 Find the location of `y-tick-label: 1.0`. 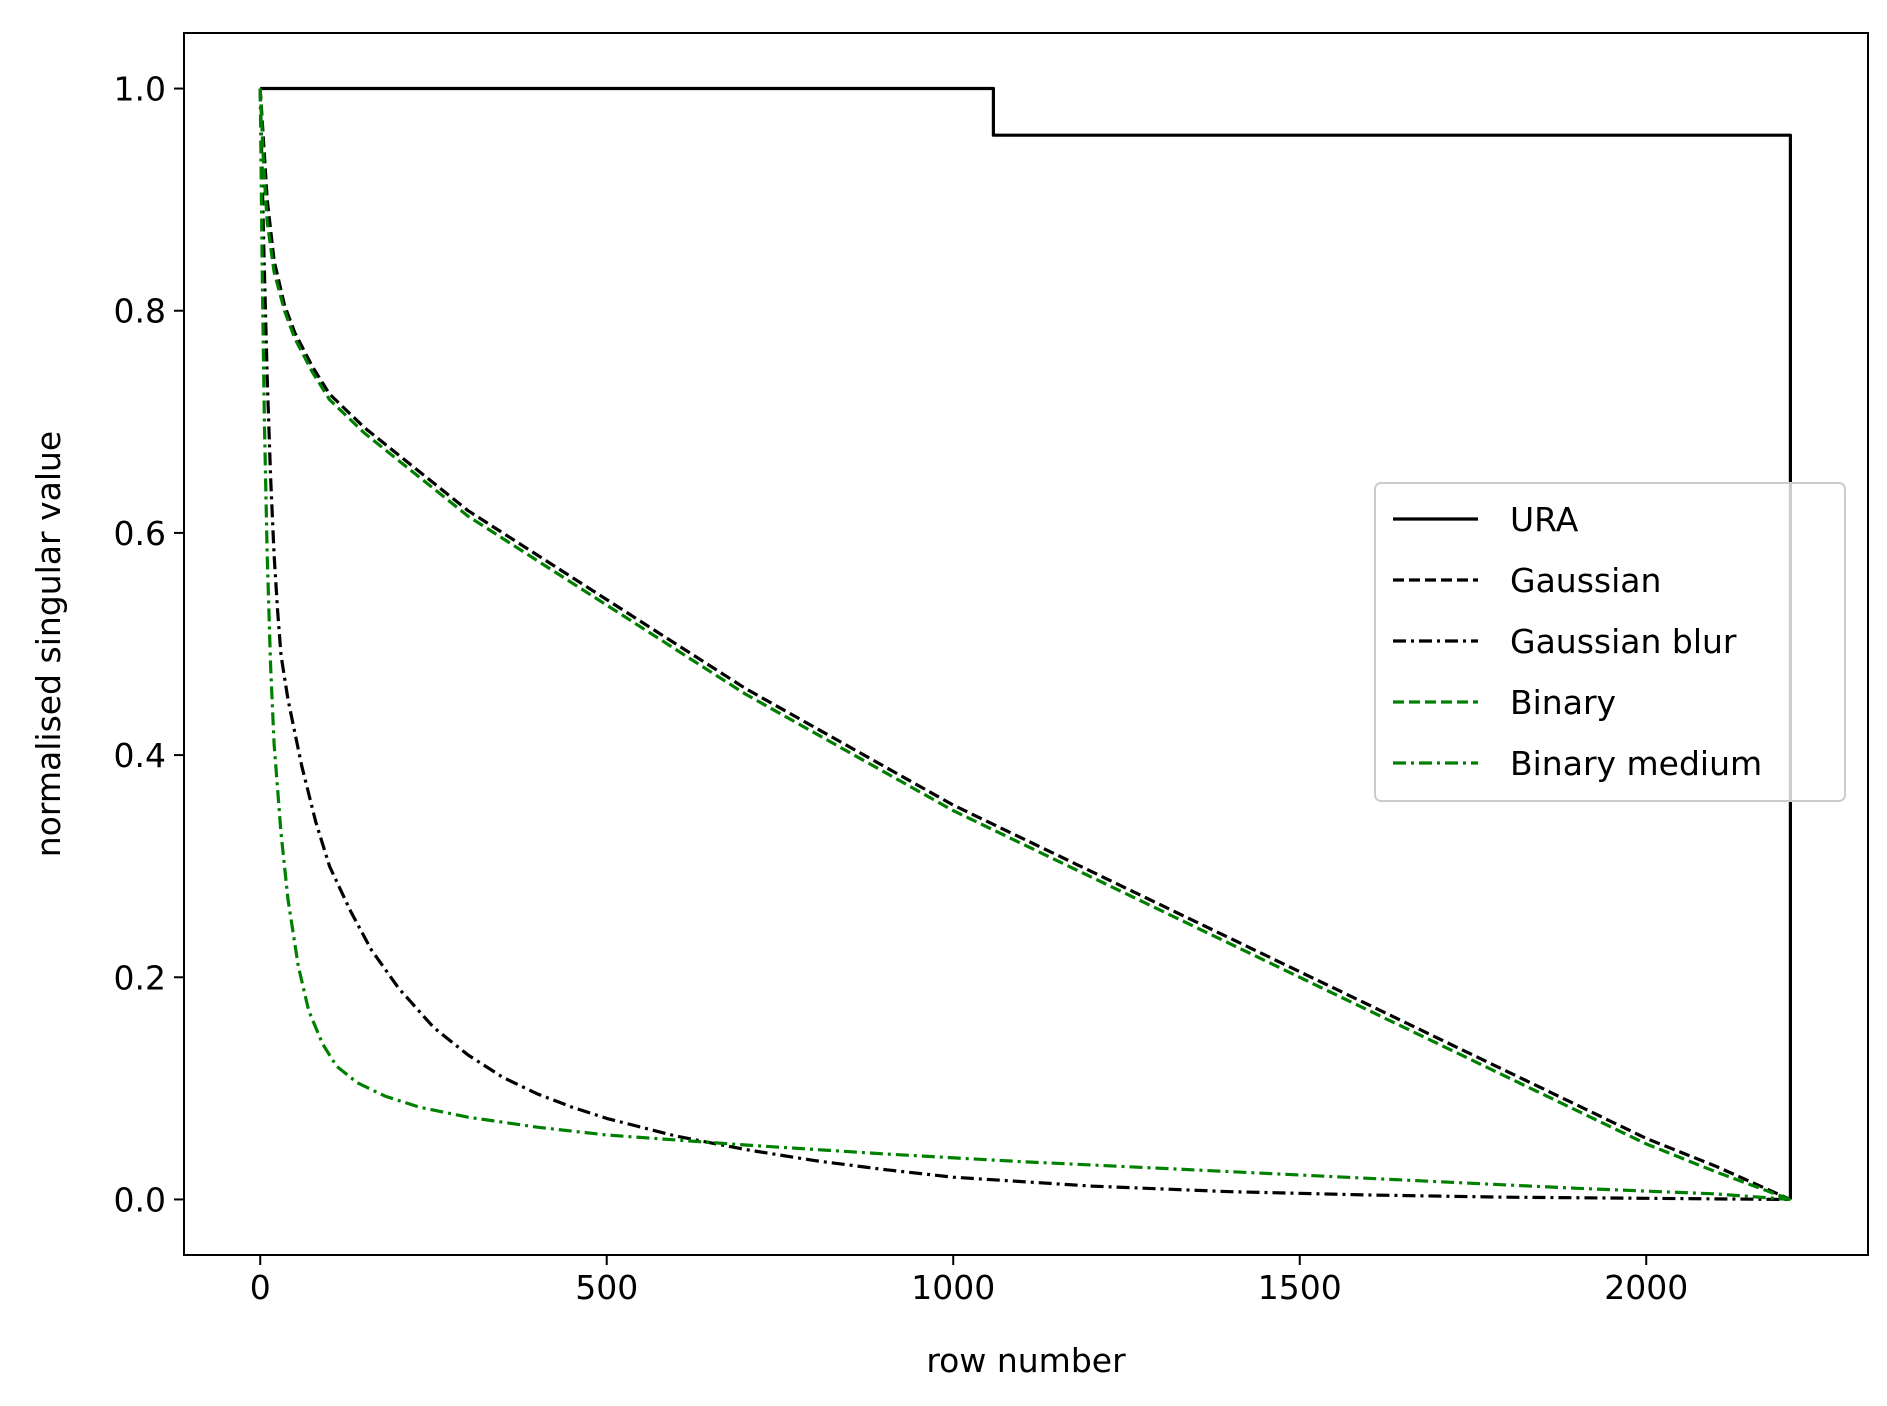

y-tick-label: 1.0 is located at coordinates (140, 89).